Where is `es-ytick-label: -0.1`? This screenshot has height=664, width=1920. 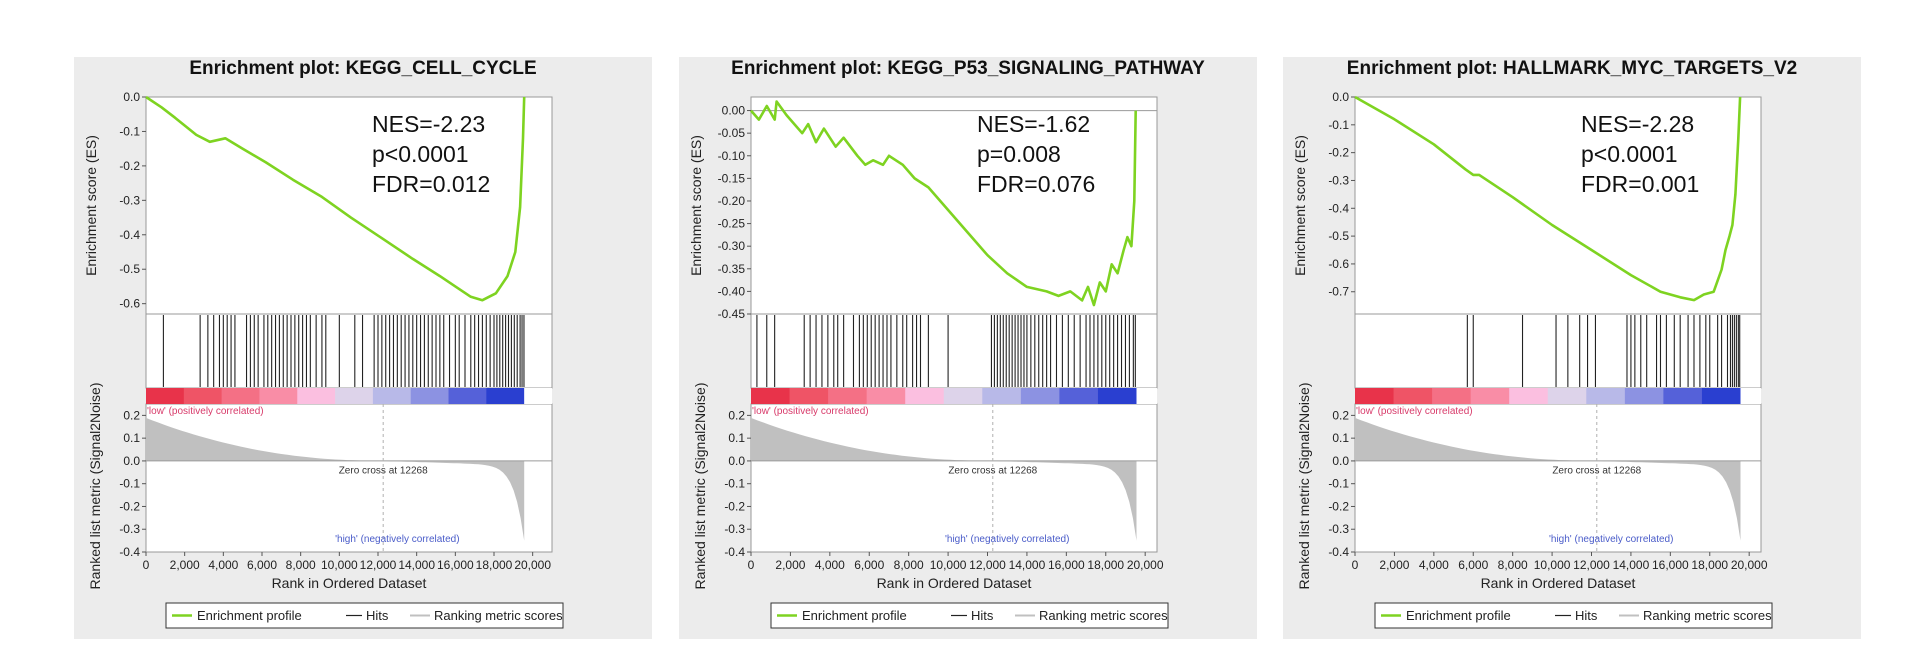 es-ytick-label: -0.1 is located at coordinates (129, 131).